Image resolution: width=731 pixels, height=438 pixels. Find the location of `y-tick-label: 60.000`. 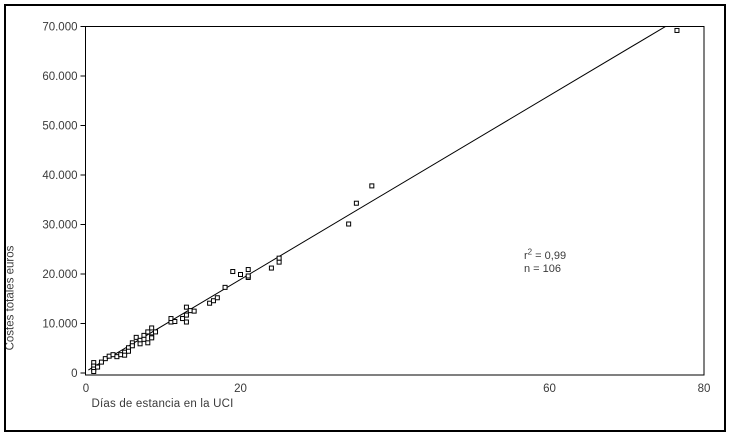

y-tick-label: 60.000 is located at coordinates (59, 77).